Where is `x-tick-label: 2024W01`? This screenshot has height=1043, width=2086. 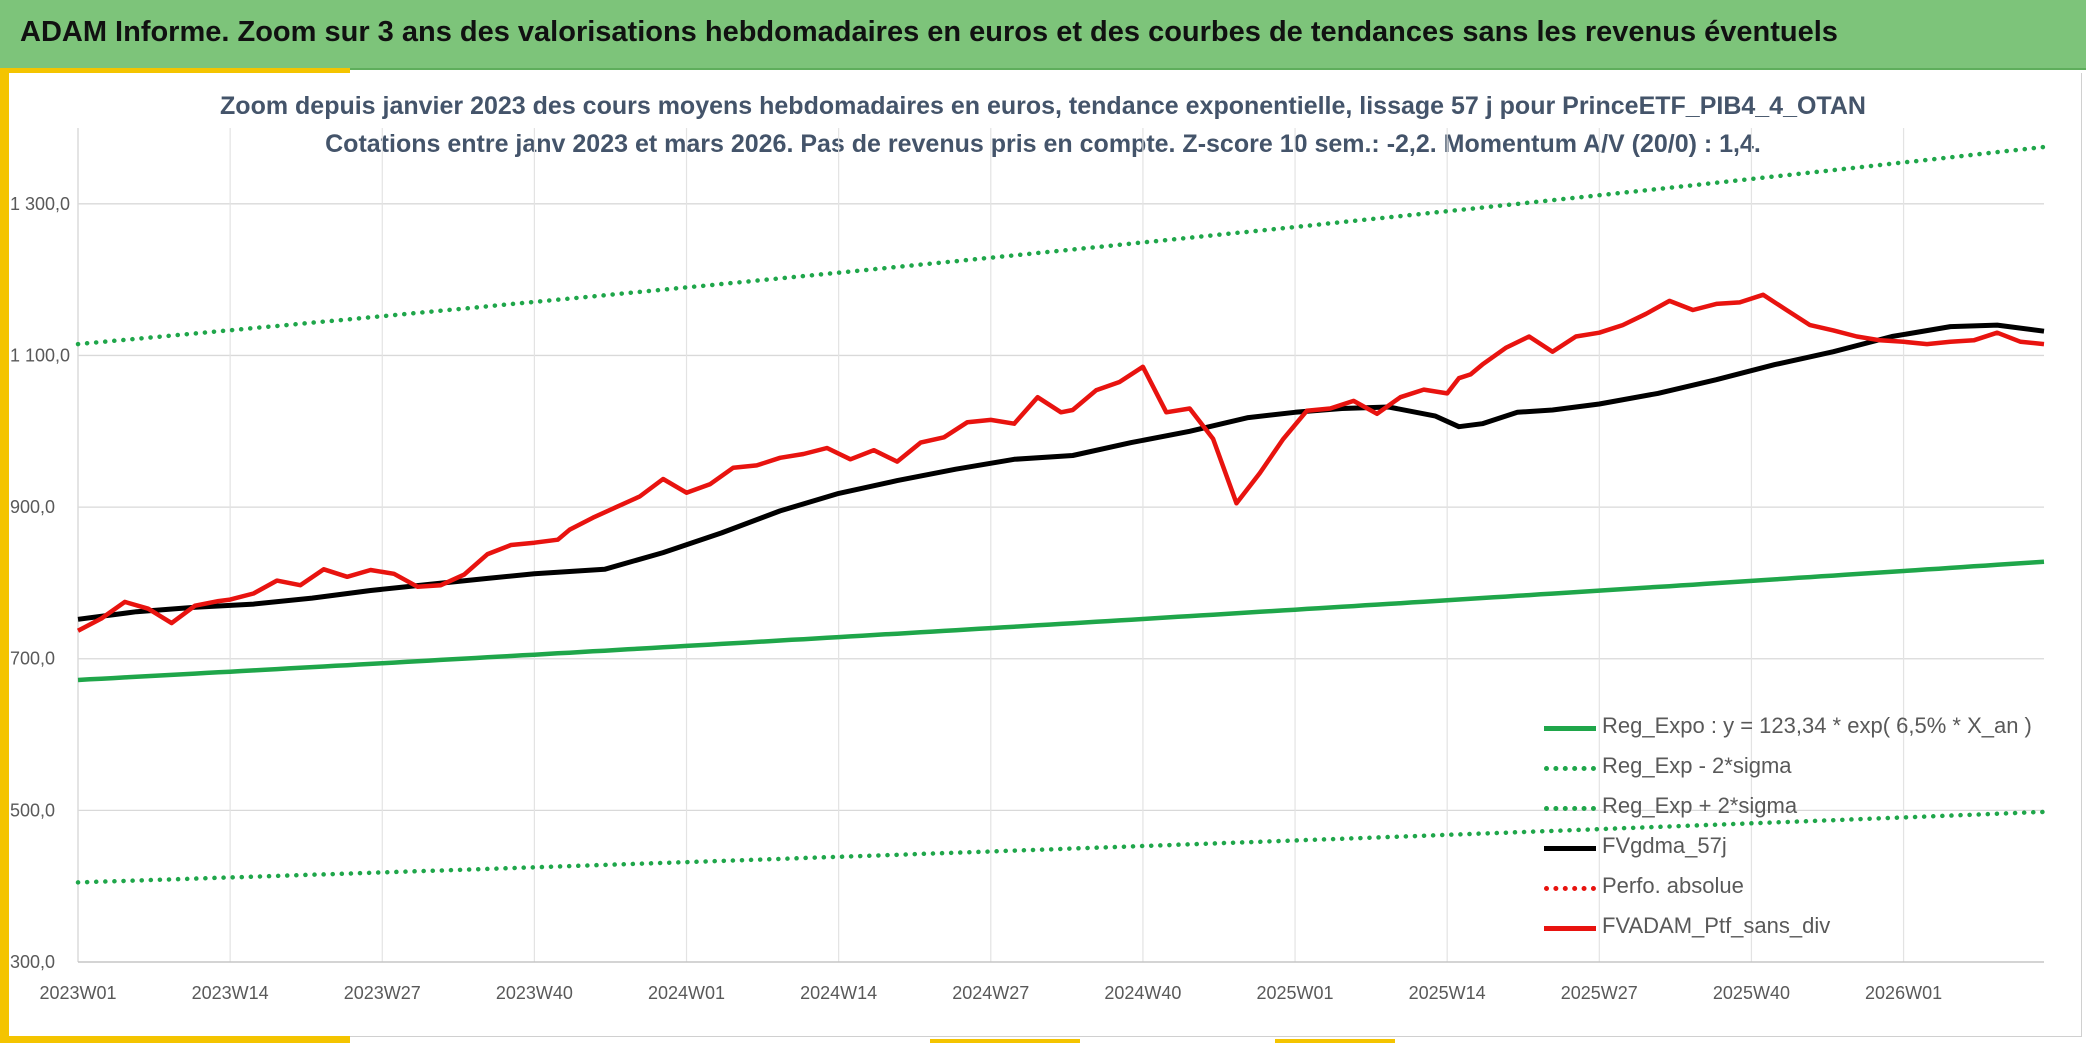 x-tick-label: 2024W01 is located at coordinates (686, 993).